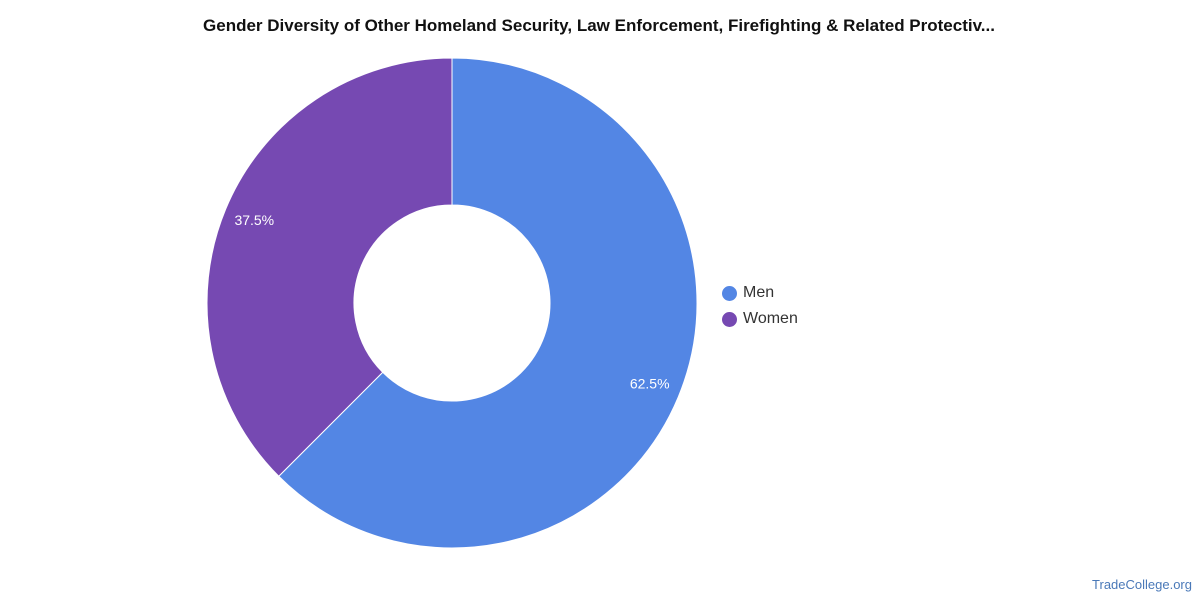  Describe the element at coordinates (329, 267) in the screenshot. I see `donut-slice-women` at that location.